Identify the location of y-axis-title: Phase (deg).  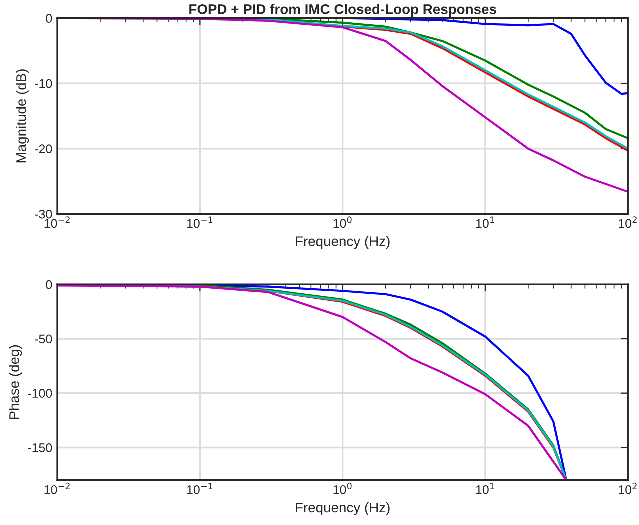
(15, 383).